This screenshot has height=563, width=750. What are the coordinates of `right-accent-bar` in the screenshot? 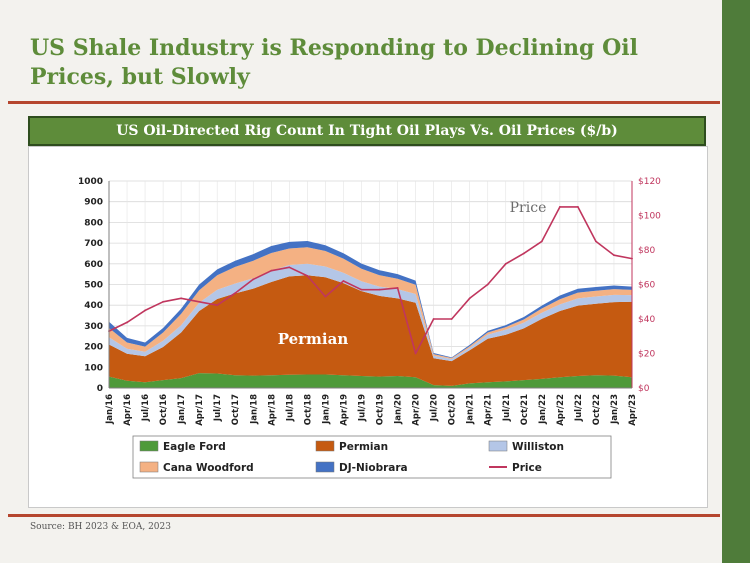 It's located at (736, 281).